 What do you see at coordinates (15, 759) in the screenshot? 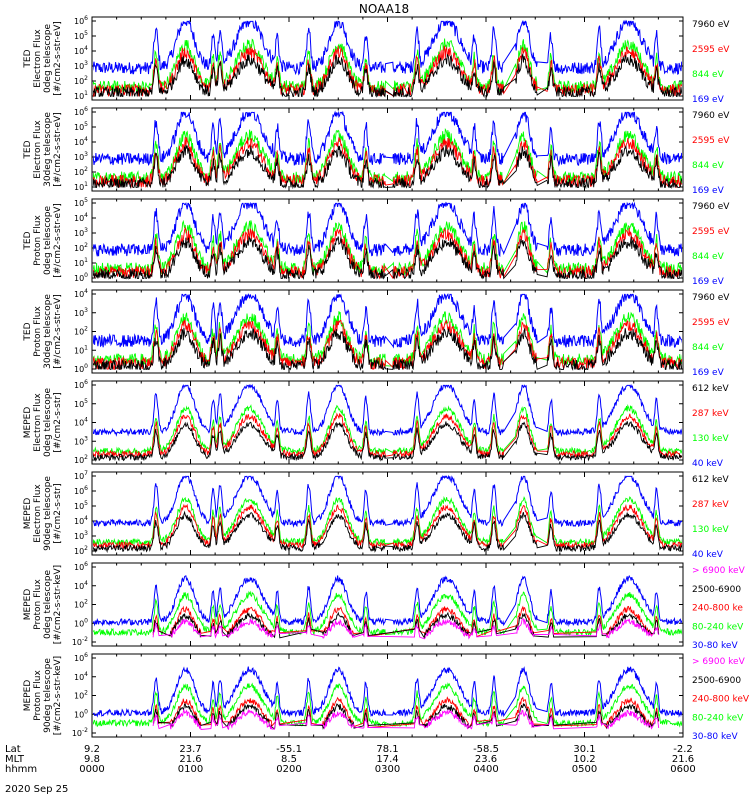
I see `x-row-label: MLT` at bounding box center [15, 759].